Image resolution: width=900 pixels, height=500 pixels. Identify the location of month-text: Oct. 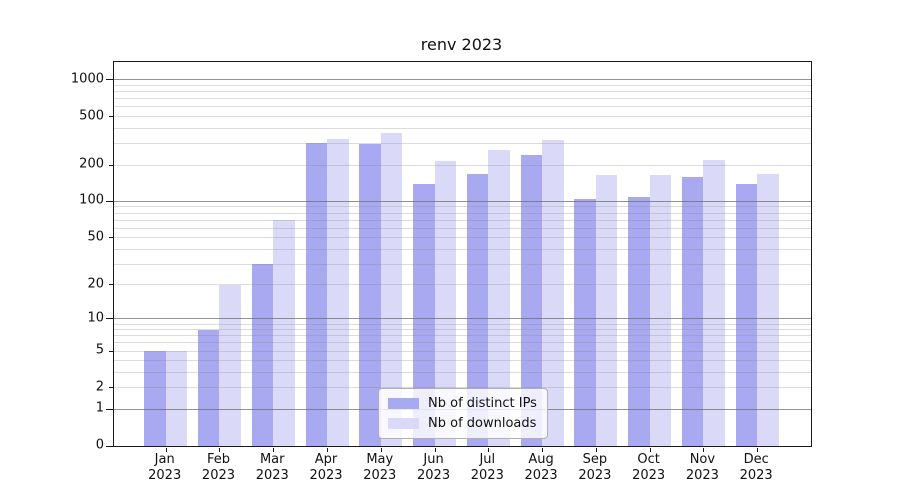
(648, 459).